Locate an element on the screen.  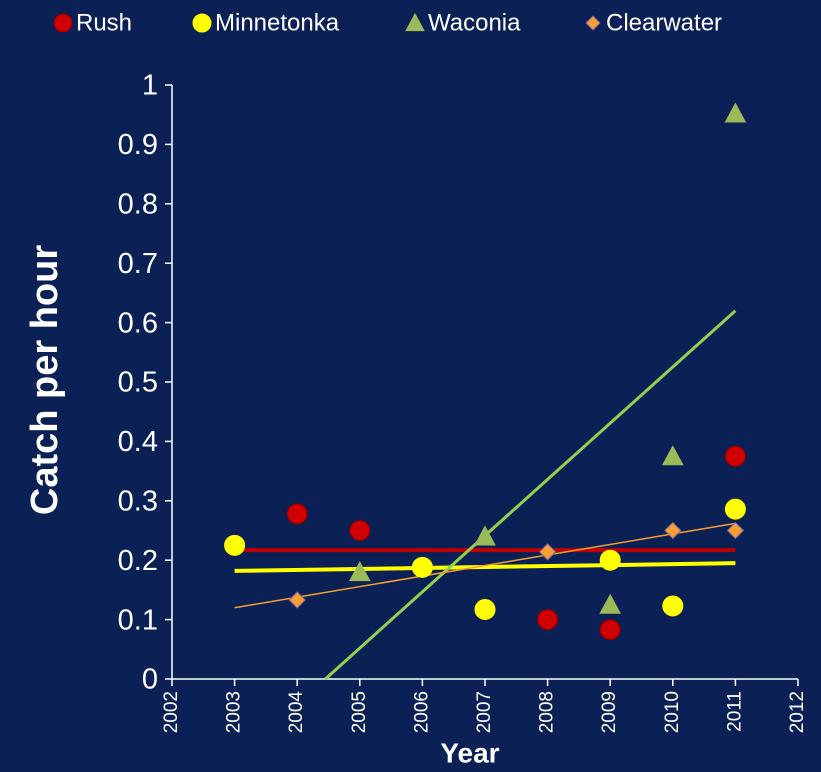
y-tick-label: 0.2 is located at coordinates (138, 561).